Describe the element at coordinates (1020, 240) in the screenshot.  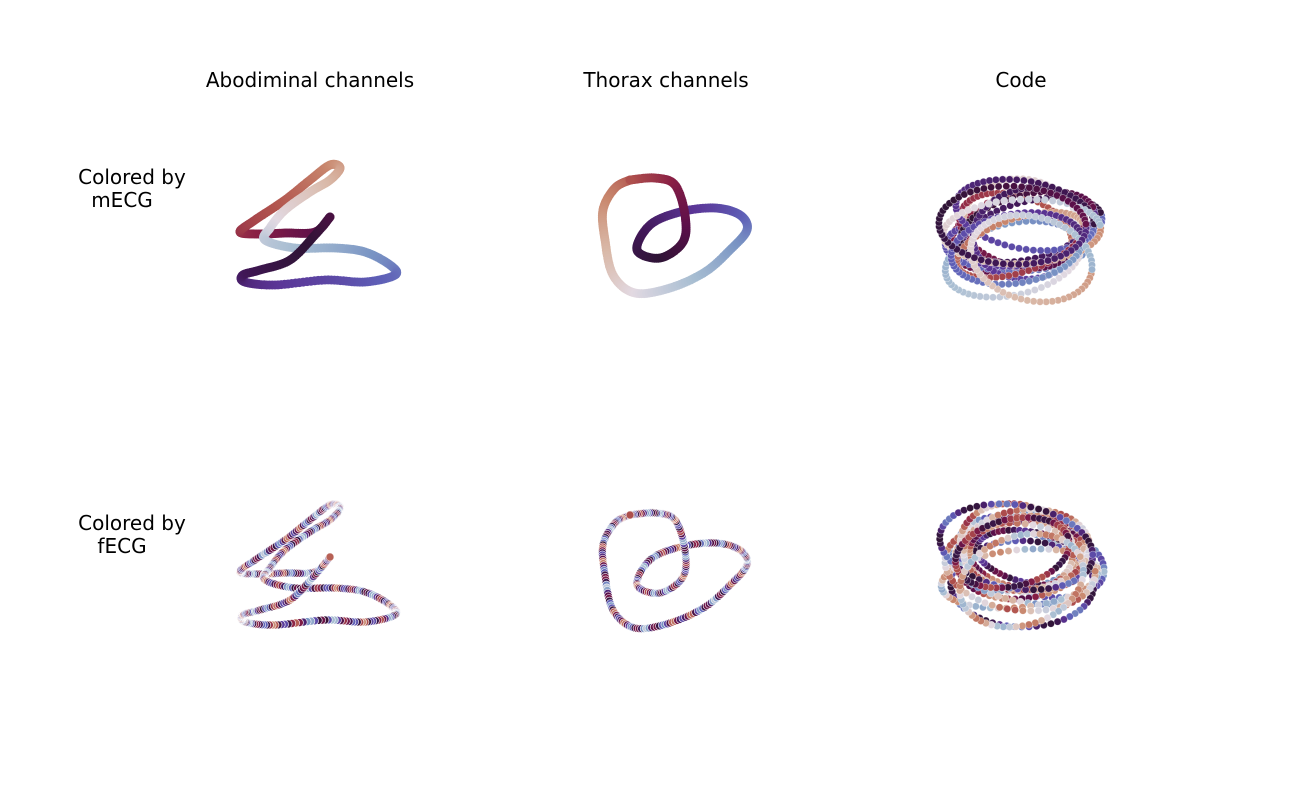
I see `code-mecg-plot` at that location.